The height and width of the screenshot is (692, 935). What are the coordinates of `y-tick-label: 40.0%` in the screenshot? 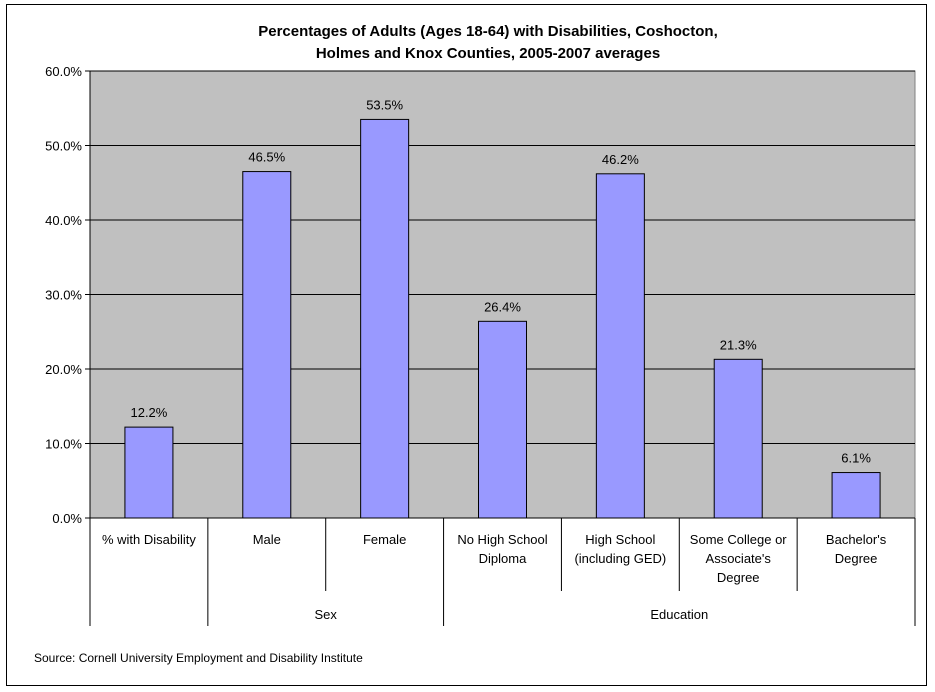 It's located at (63, 220).